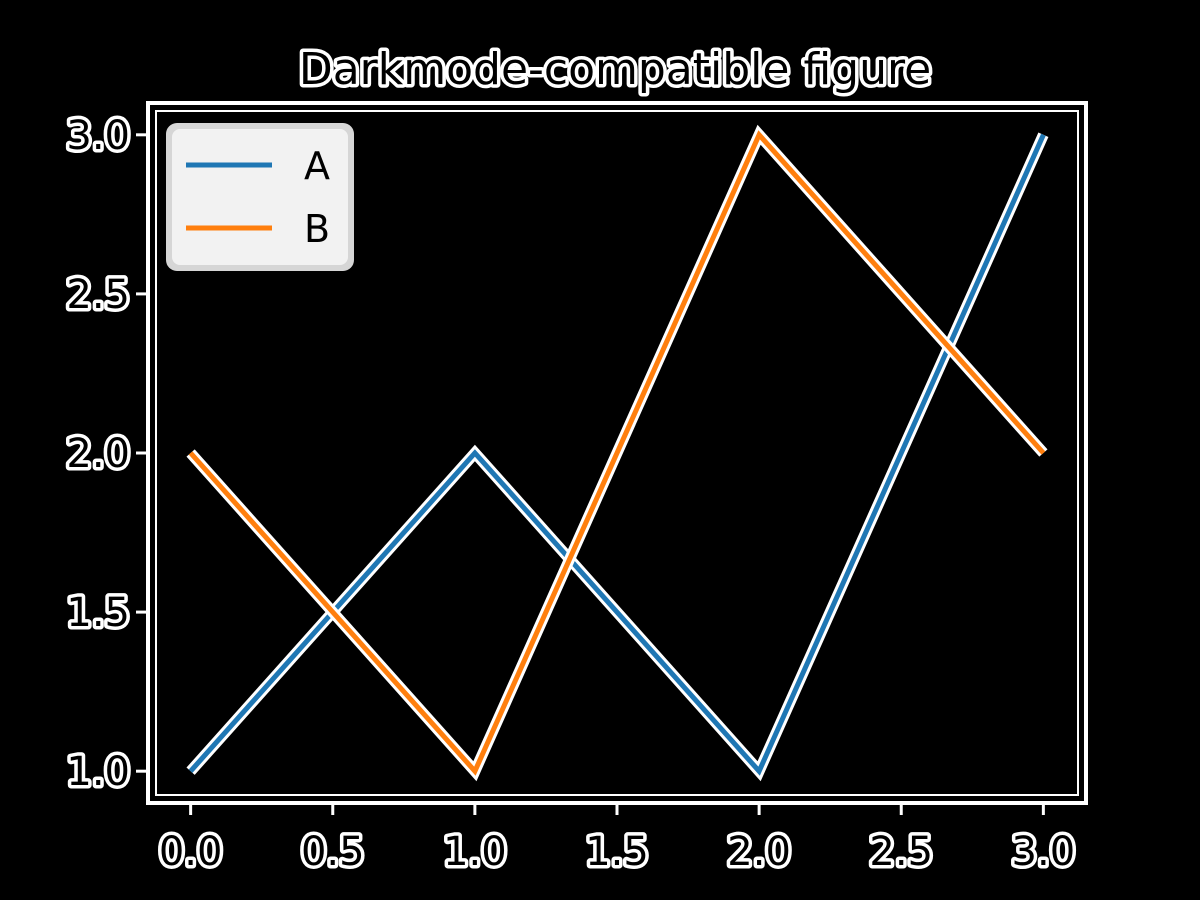 The height and width of the screenshot is (900, 1200). Describe the element at coordinates (475, 852) in the screenshot. I see `x-tick-label: 1.0` at that location.